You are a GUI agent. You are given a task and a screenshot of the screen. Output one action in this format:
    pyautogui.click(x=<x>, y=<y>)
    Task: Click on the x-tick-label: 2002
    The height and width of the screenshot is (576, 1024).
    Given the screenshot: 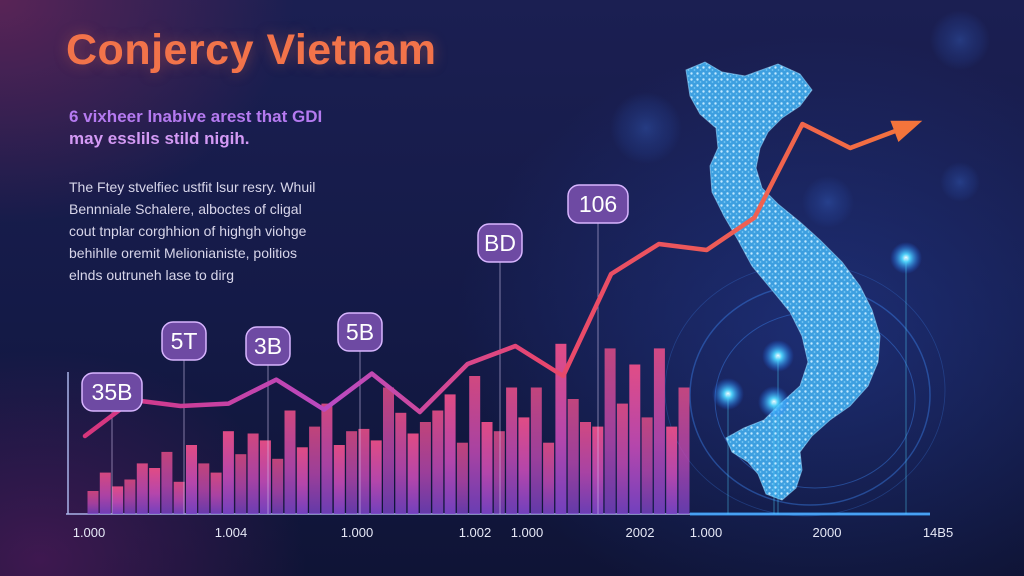 What is the action you would take?
    pyautogui.click(x=640, y=532)
    